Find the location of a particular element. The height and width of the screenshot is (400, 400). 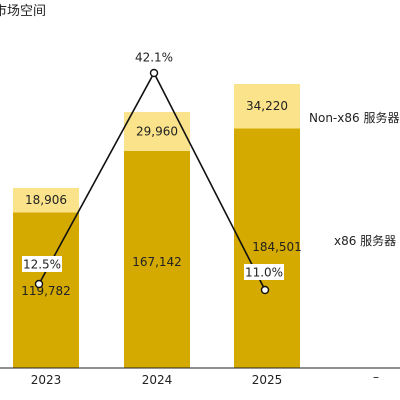

growth-label-bg-2024 is located at coordinates (154, 57).